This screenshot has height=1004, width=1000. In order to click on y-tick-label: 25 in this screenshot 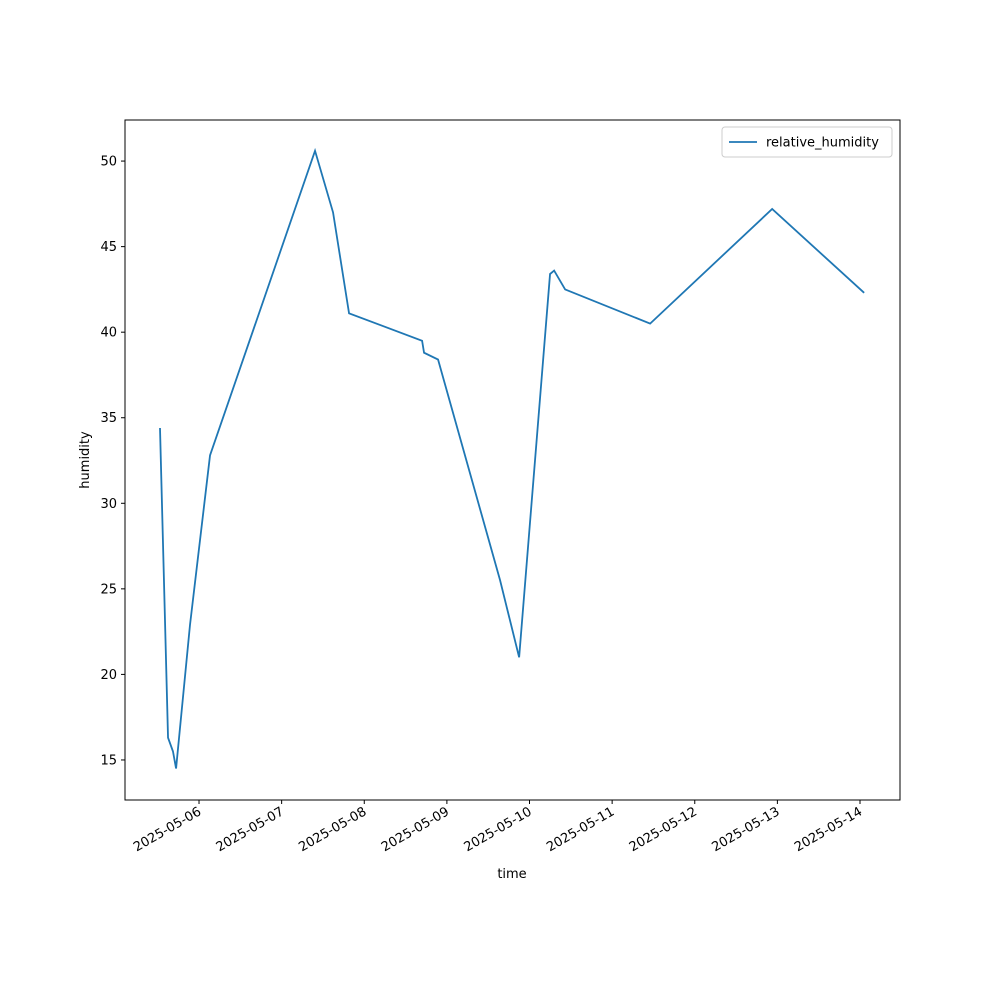, I will do `click(108, 589)`.